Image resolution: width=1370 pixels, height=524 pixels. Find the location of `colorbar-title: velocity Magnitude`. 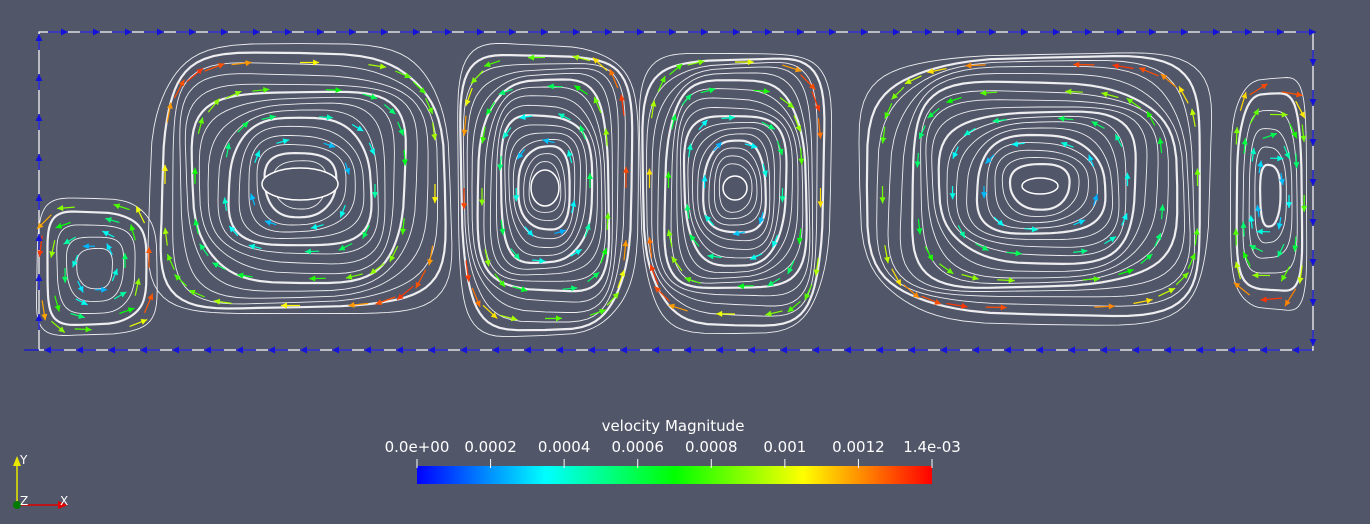

colorbar-title: velocity Magnitude is located at coordinates (673, 426).